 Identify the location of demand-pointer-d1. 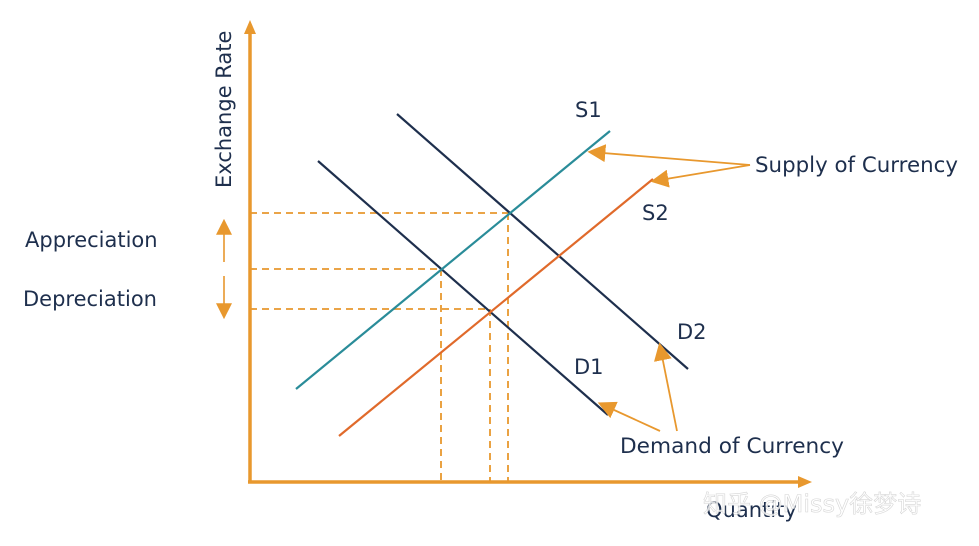
(629, 416).